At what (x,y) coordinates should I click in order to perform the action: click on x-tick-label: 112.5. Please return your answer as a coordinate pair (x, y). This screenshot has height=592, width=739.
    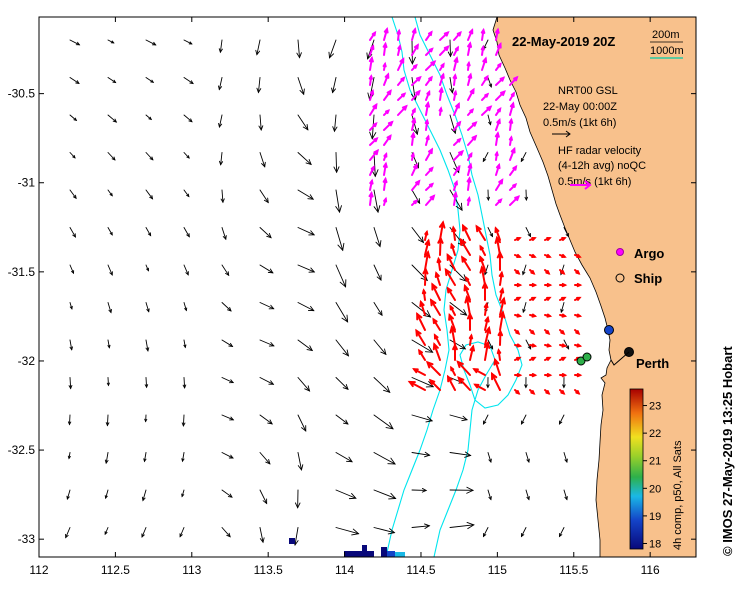
    Looking at the image, I should click on (115, 570).